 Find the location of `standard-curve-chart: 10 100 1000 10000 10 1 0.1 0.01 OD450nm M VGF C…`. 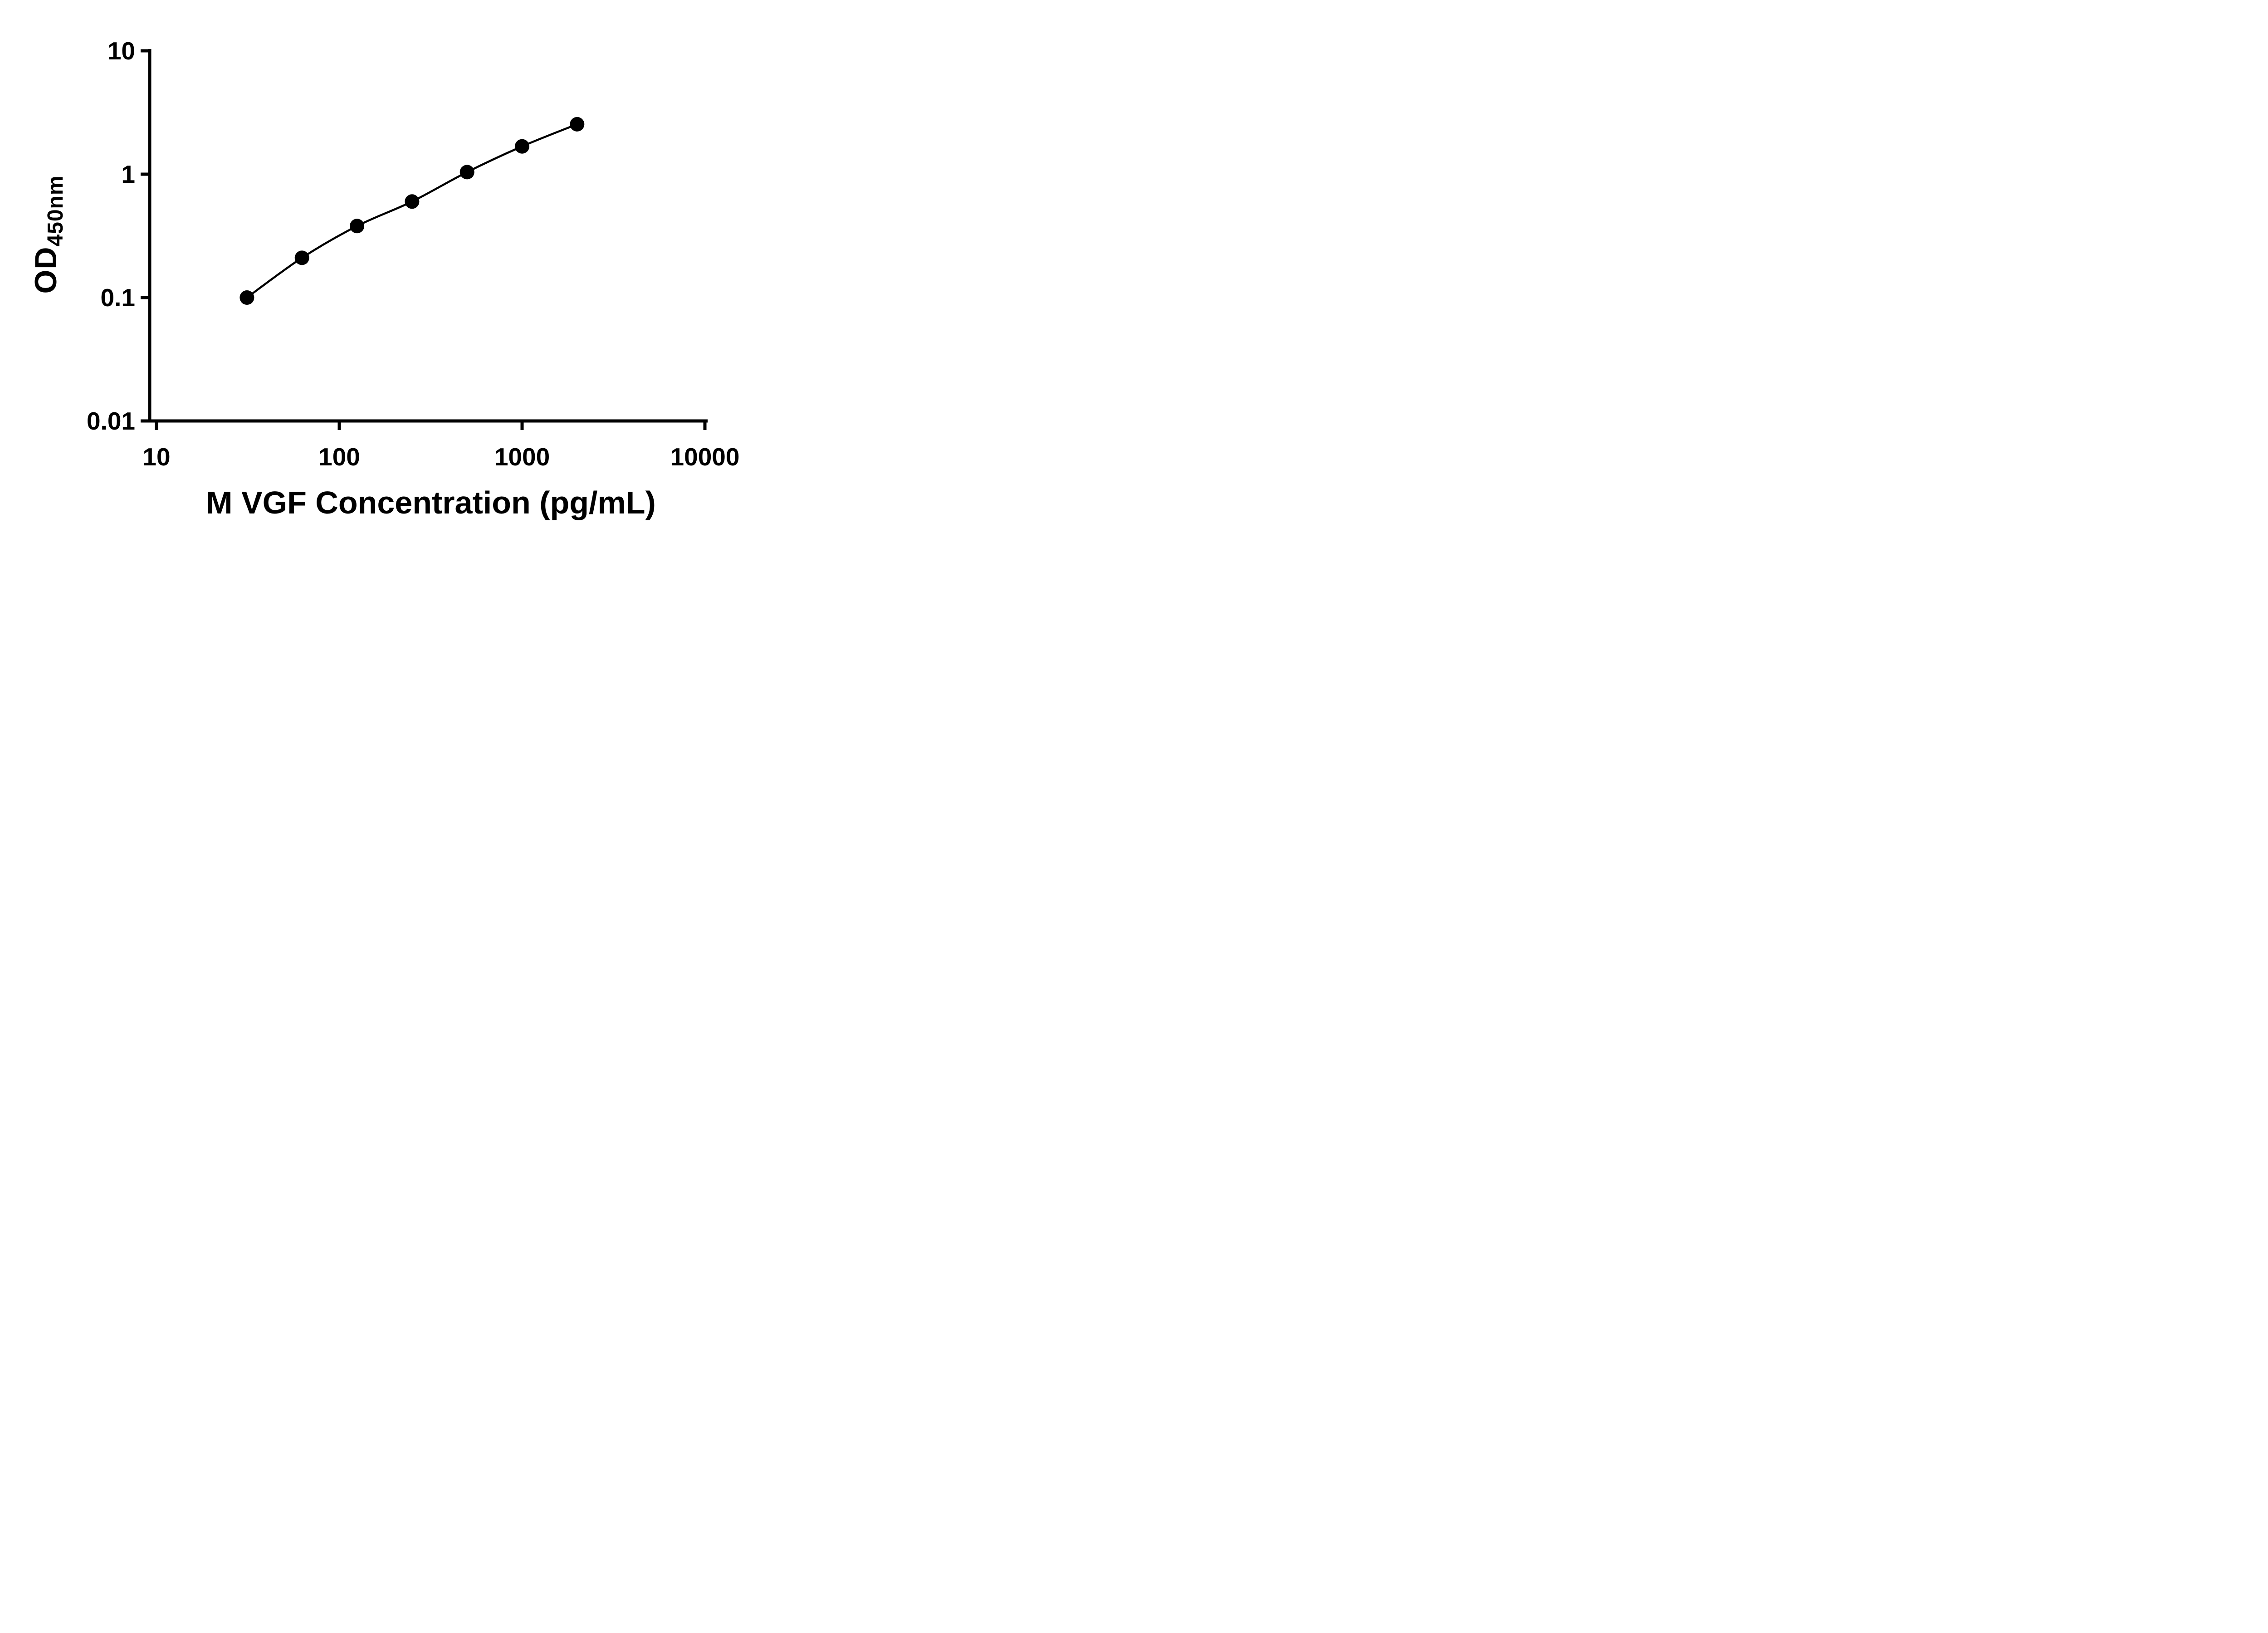

standard-curve-chart: 10 100 1000 10000 10 1 0.1 0.01 OD450nm M VGF C… is located at coordinates (388, 272).